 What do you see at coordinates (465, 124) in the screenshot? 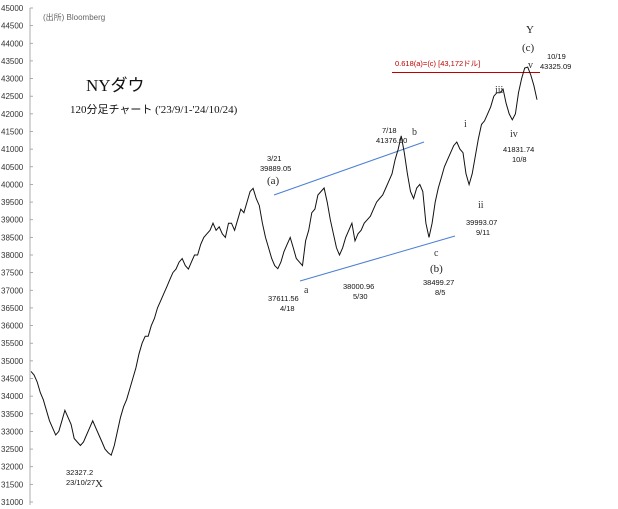
I see `wave-i-label: i` at bounding box center [465, 124].